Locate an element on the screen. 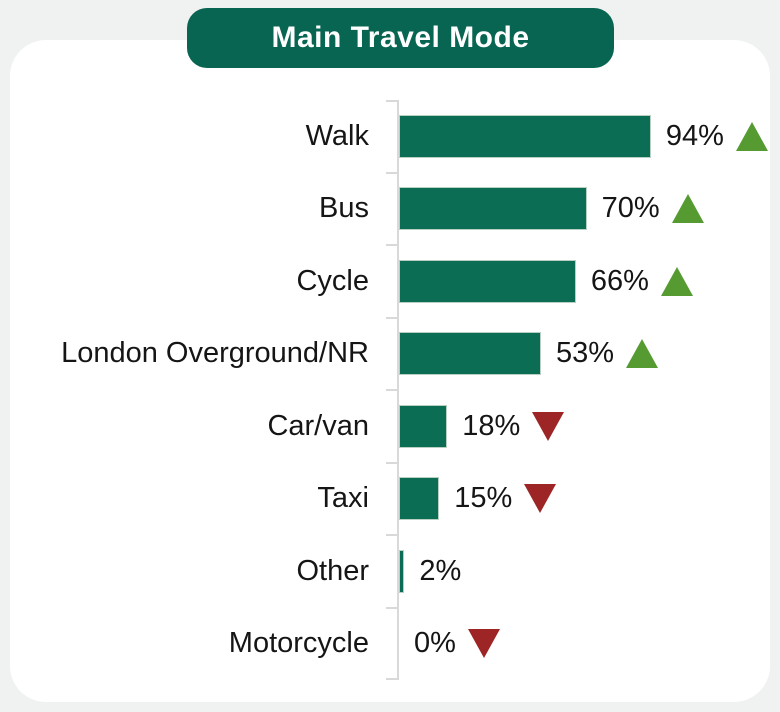 This screenshot has height=712, width=780. chart-row: Motorcycle 0% is located at coordinates (394, 644).